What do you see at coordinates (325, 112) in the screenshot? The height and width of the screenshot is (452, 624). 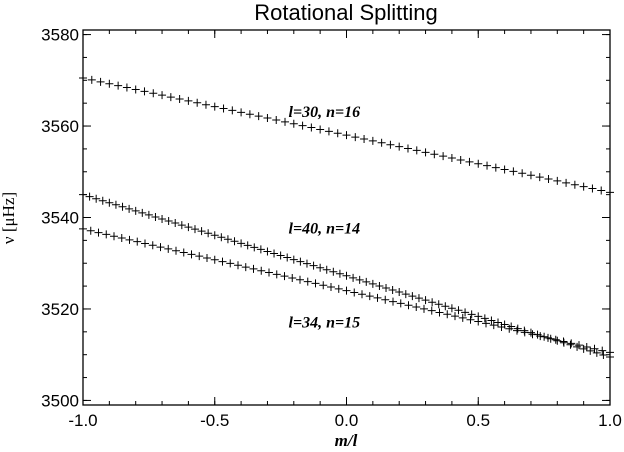 I see `series-annotation: l=30, n=16` at bounding box center [325, 112].